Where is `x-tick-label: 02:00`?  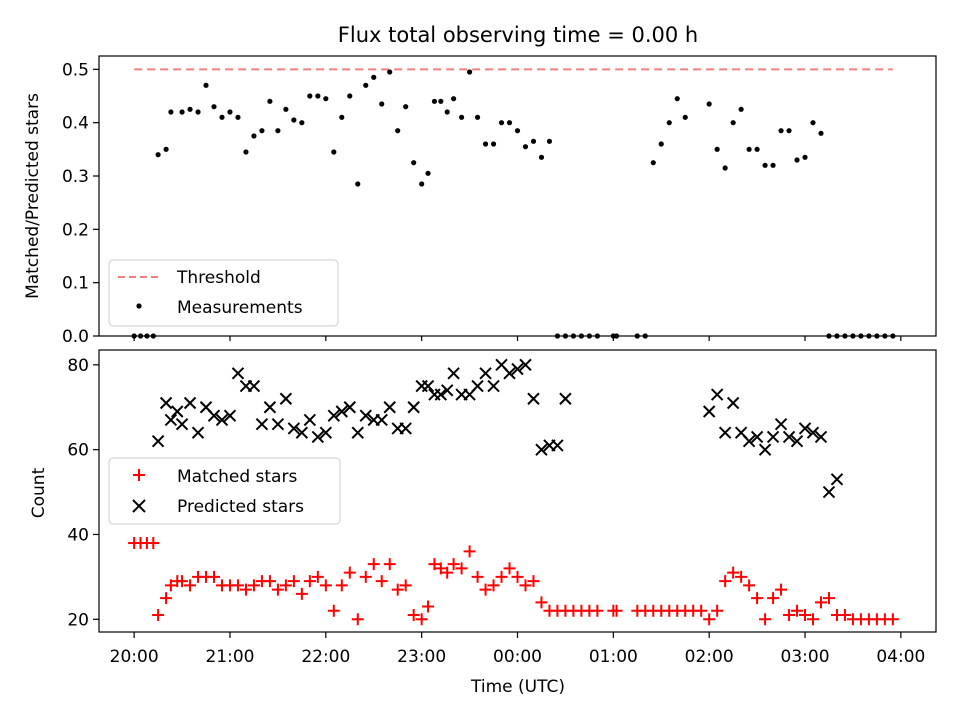 x-tick-label: 02:00 is located at coordinates (709, 657).